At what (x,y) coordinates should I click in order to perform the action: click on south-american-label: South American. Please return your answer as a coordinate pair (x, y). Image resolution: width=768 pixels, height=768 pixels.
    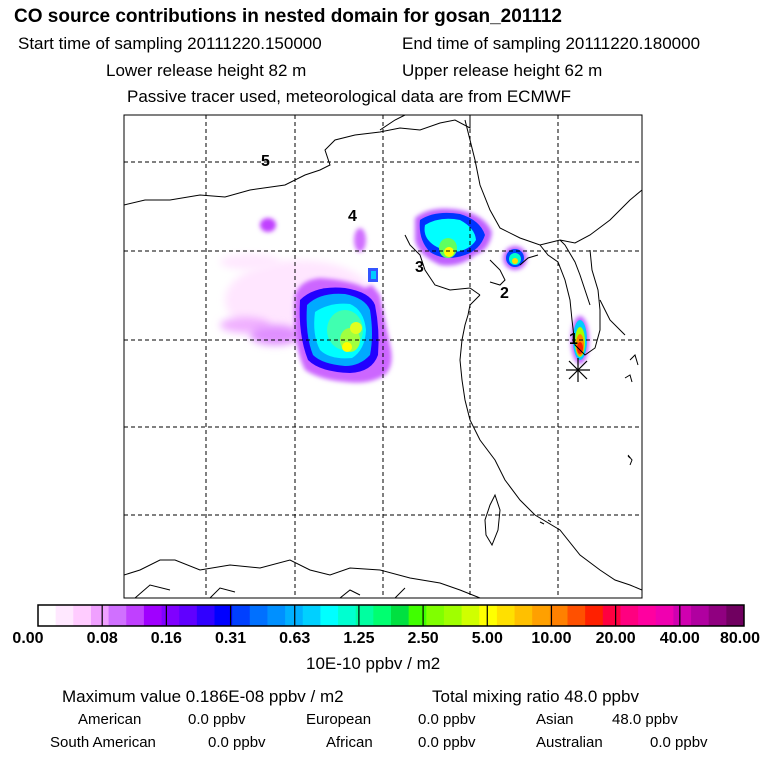
    Looking at the image, I should click on (103, 742).